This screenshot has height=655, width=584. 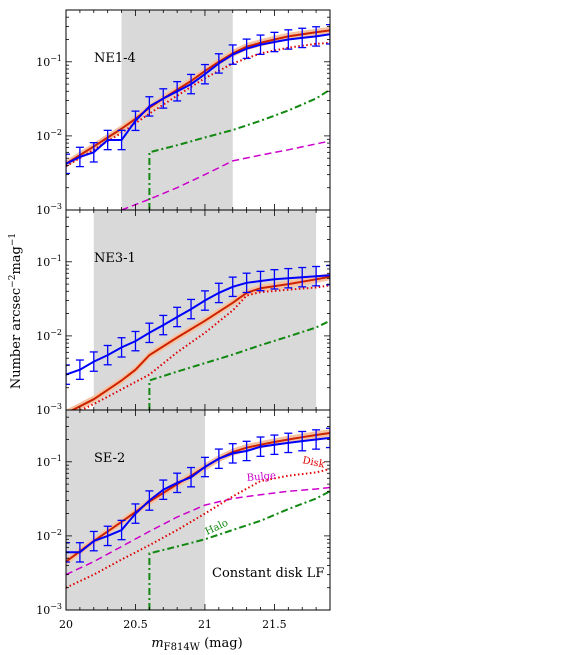 I want to click on panel-label: NE1-4, so click(x=115, y=58).